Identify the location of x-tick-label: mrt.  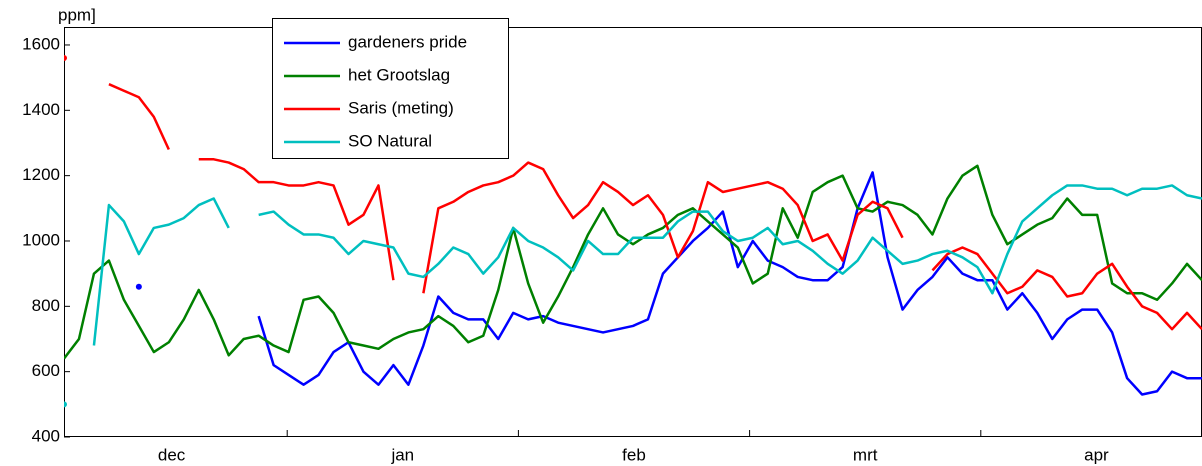
(865, 454).